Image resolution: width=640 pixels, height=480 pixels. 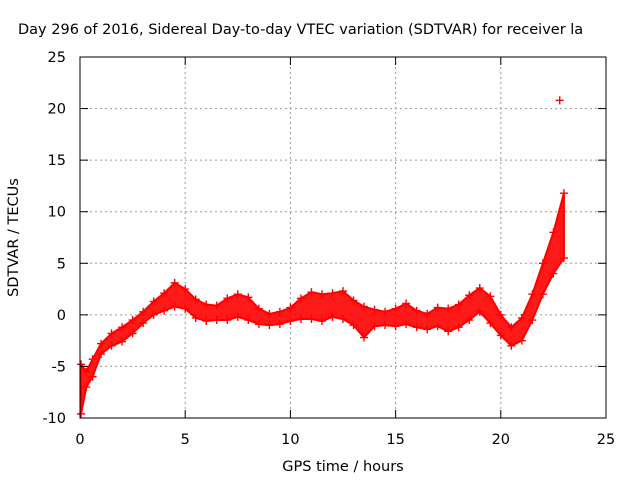 What do you see at coordinates (57, 58) in the screenshot?
I see `y-tick-label: 25` at bounding box center [57, 58].